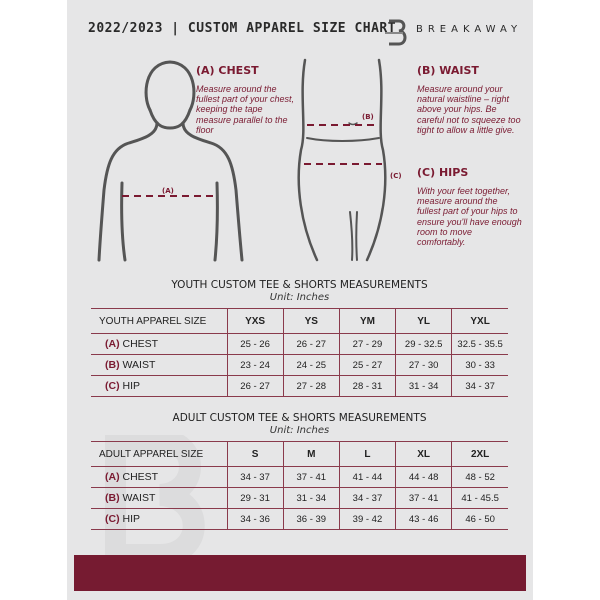 This screenshot has width=600, height=600. Describe the element at coordinates (367, 477) in the screenshot. I see `cell: 41 - 44` at that location.